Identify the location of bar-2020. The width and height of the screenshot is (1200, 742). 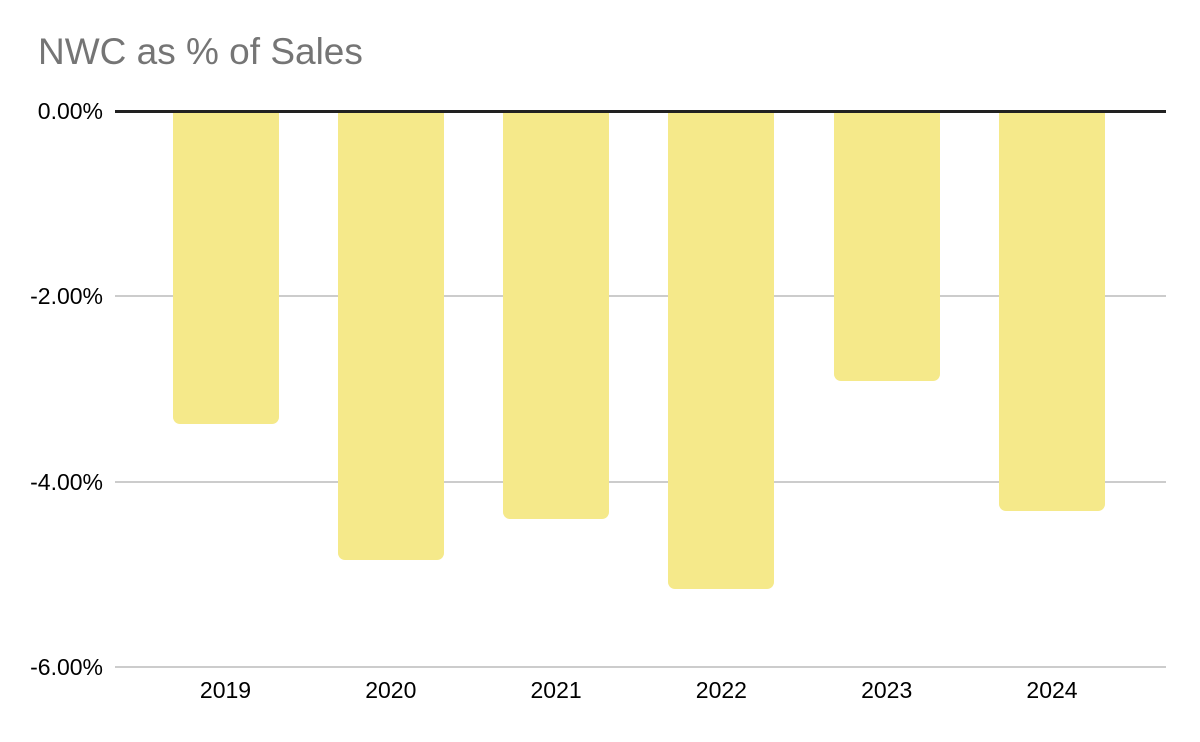
(390, 335).